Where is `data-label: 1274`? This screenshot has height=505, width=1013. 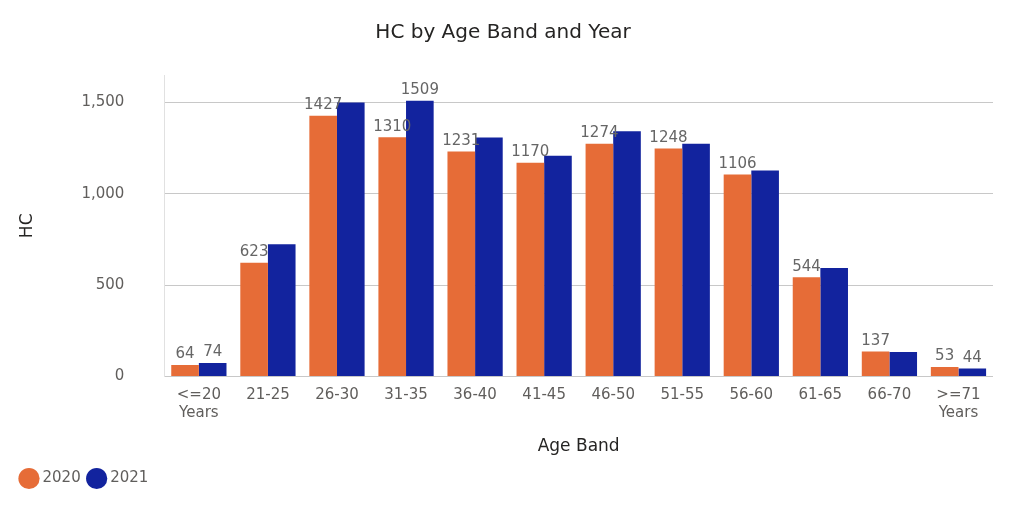
data-label: 1274 is located at coordinates (599, 132).